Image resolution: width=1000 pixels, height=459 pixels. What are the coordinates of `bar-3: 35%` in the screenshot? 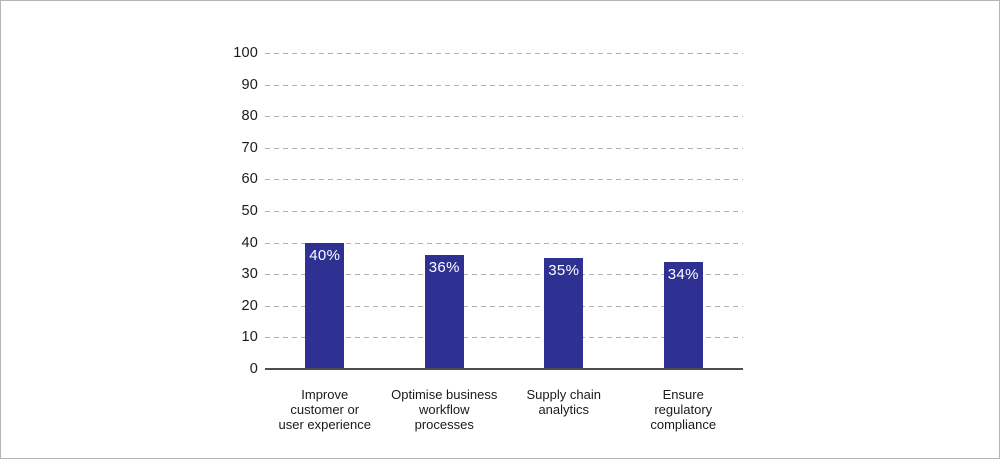 It's located at (564, 313).